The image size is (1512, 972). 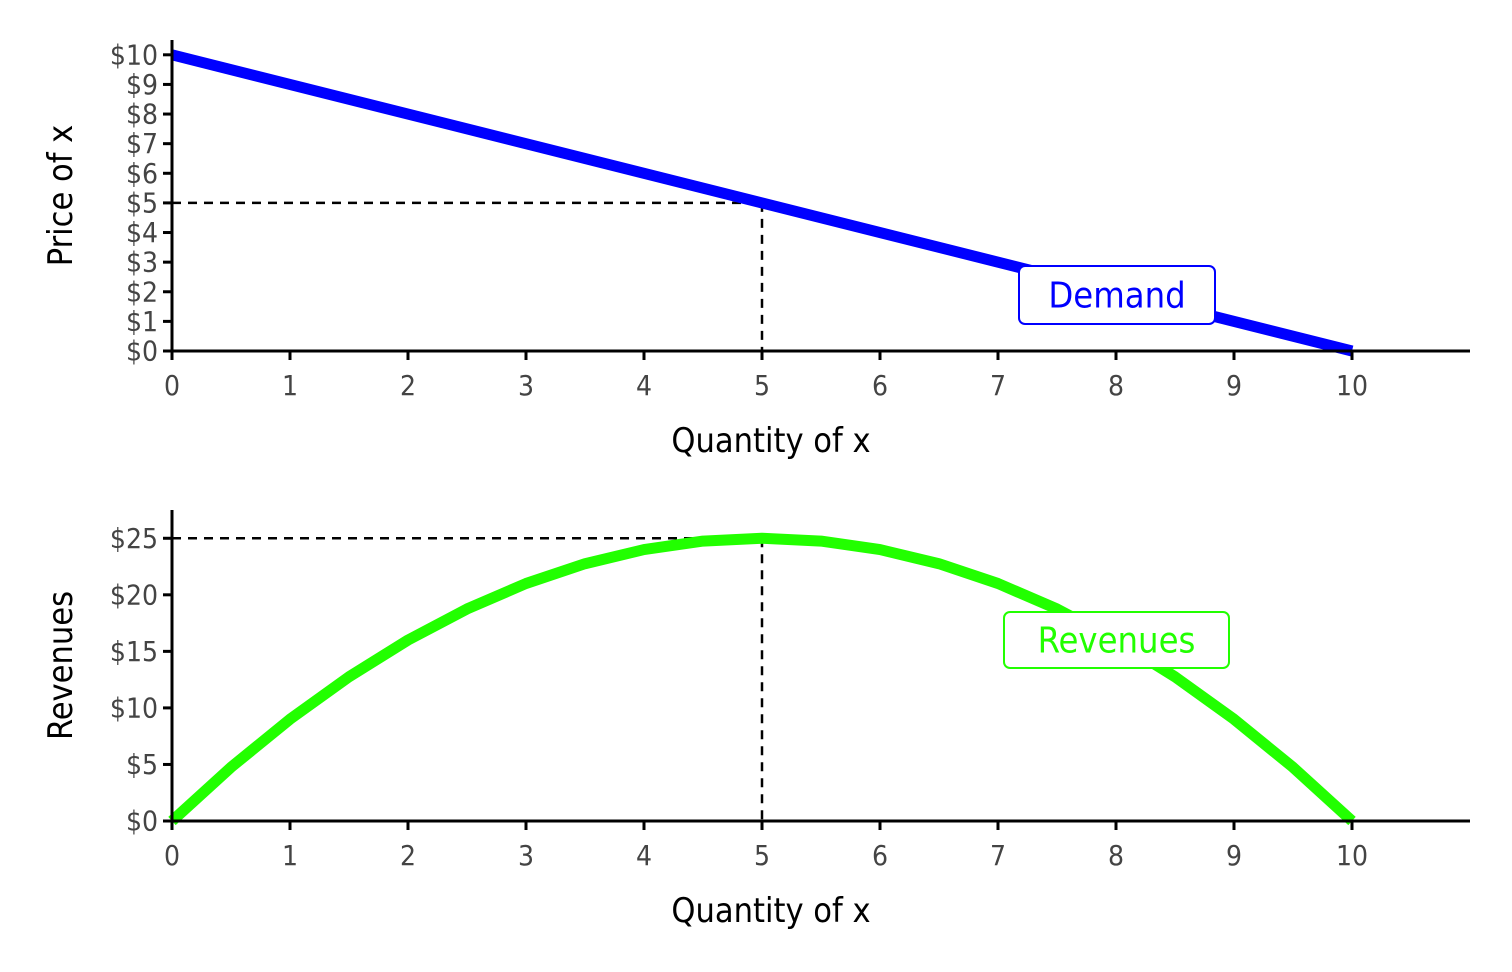 What do you see at coordinates (880, 385) in the screenshot?
I see `demand-x-tick-label: 6` at bounding box center [880, 385].